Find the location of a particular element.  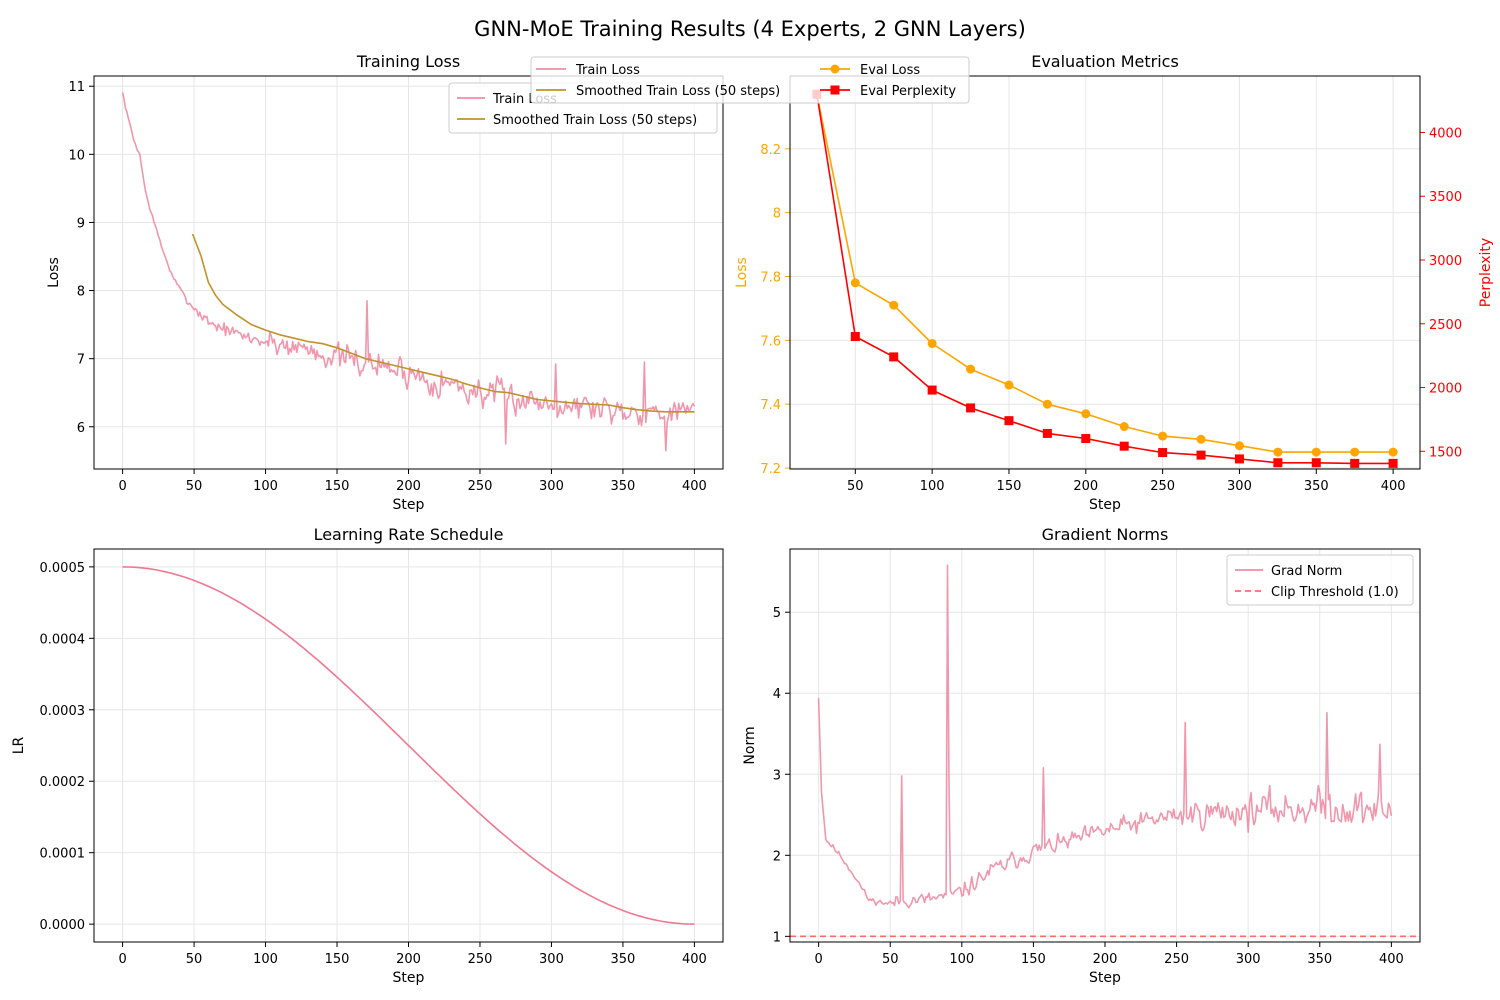

y-tick-label: 4 is located at coordinates (777, 694).